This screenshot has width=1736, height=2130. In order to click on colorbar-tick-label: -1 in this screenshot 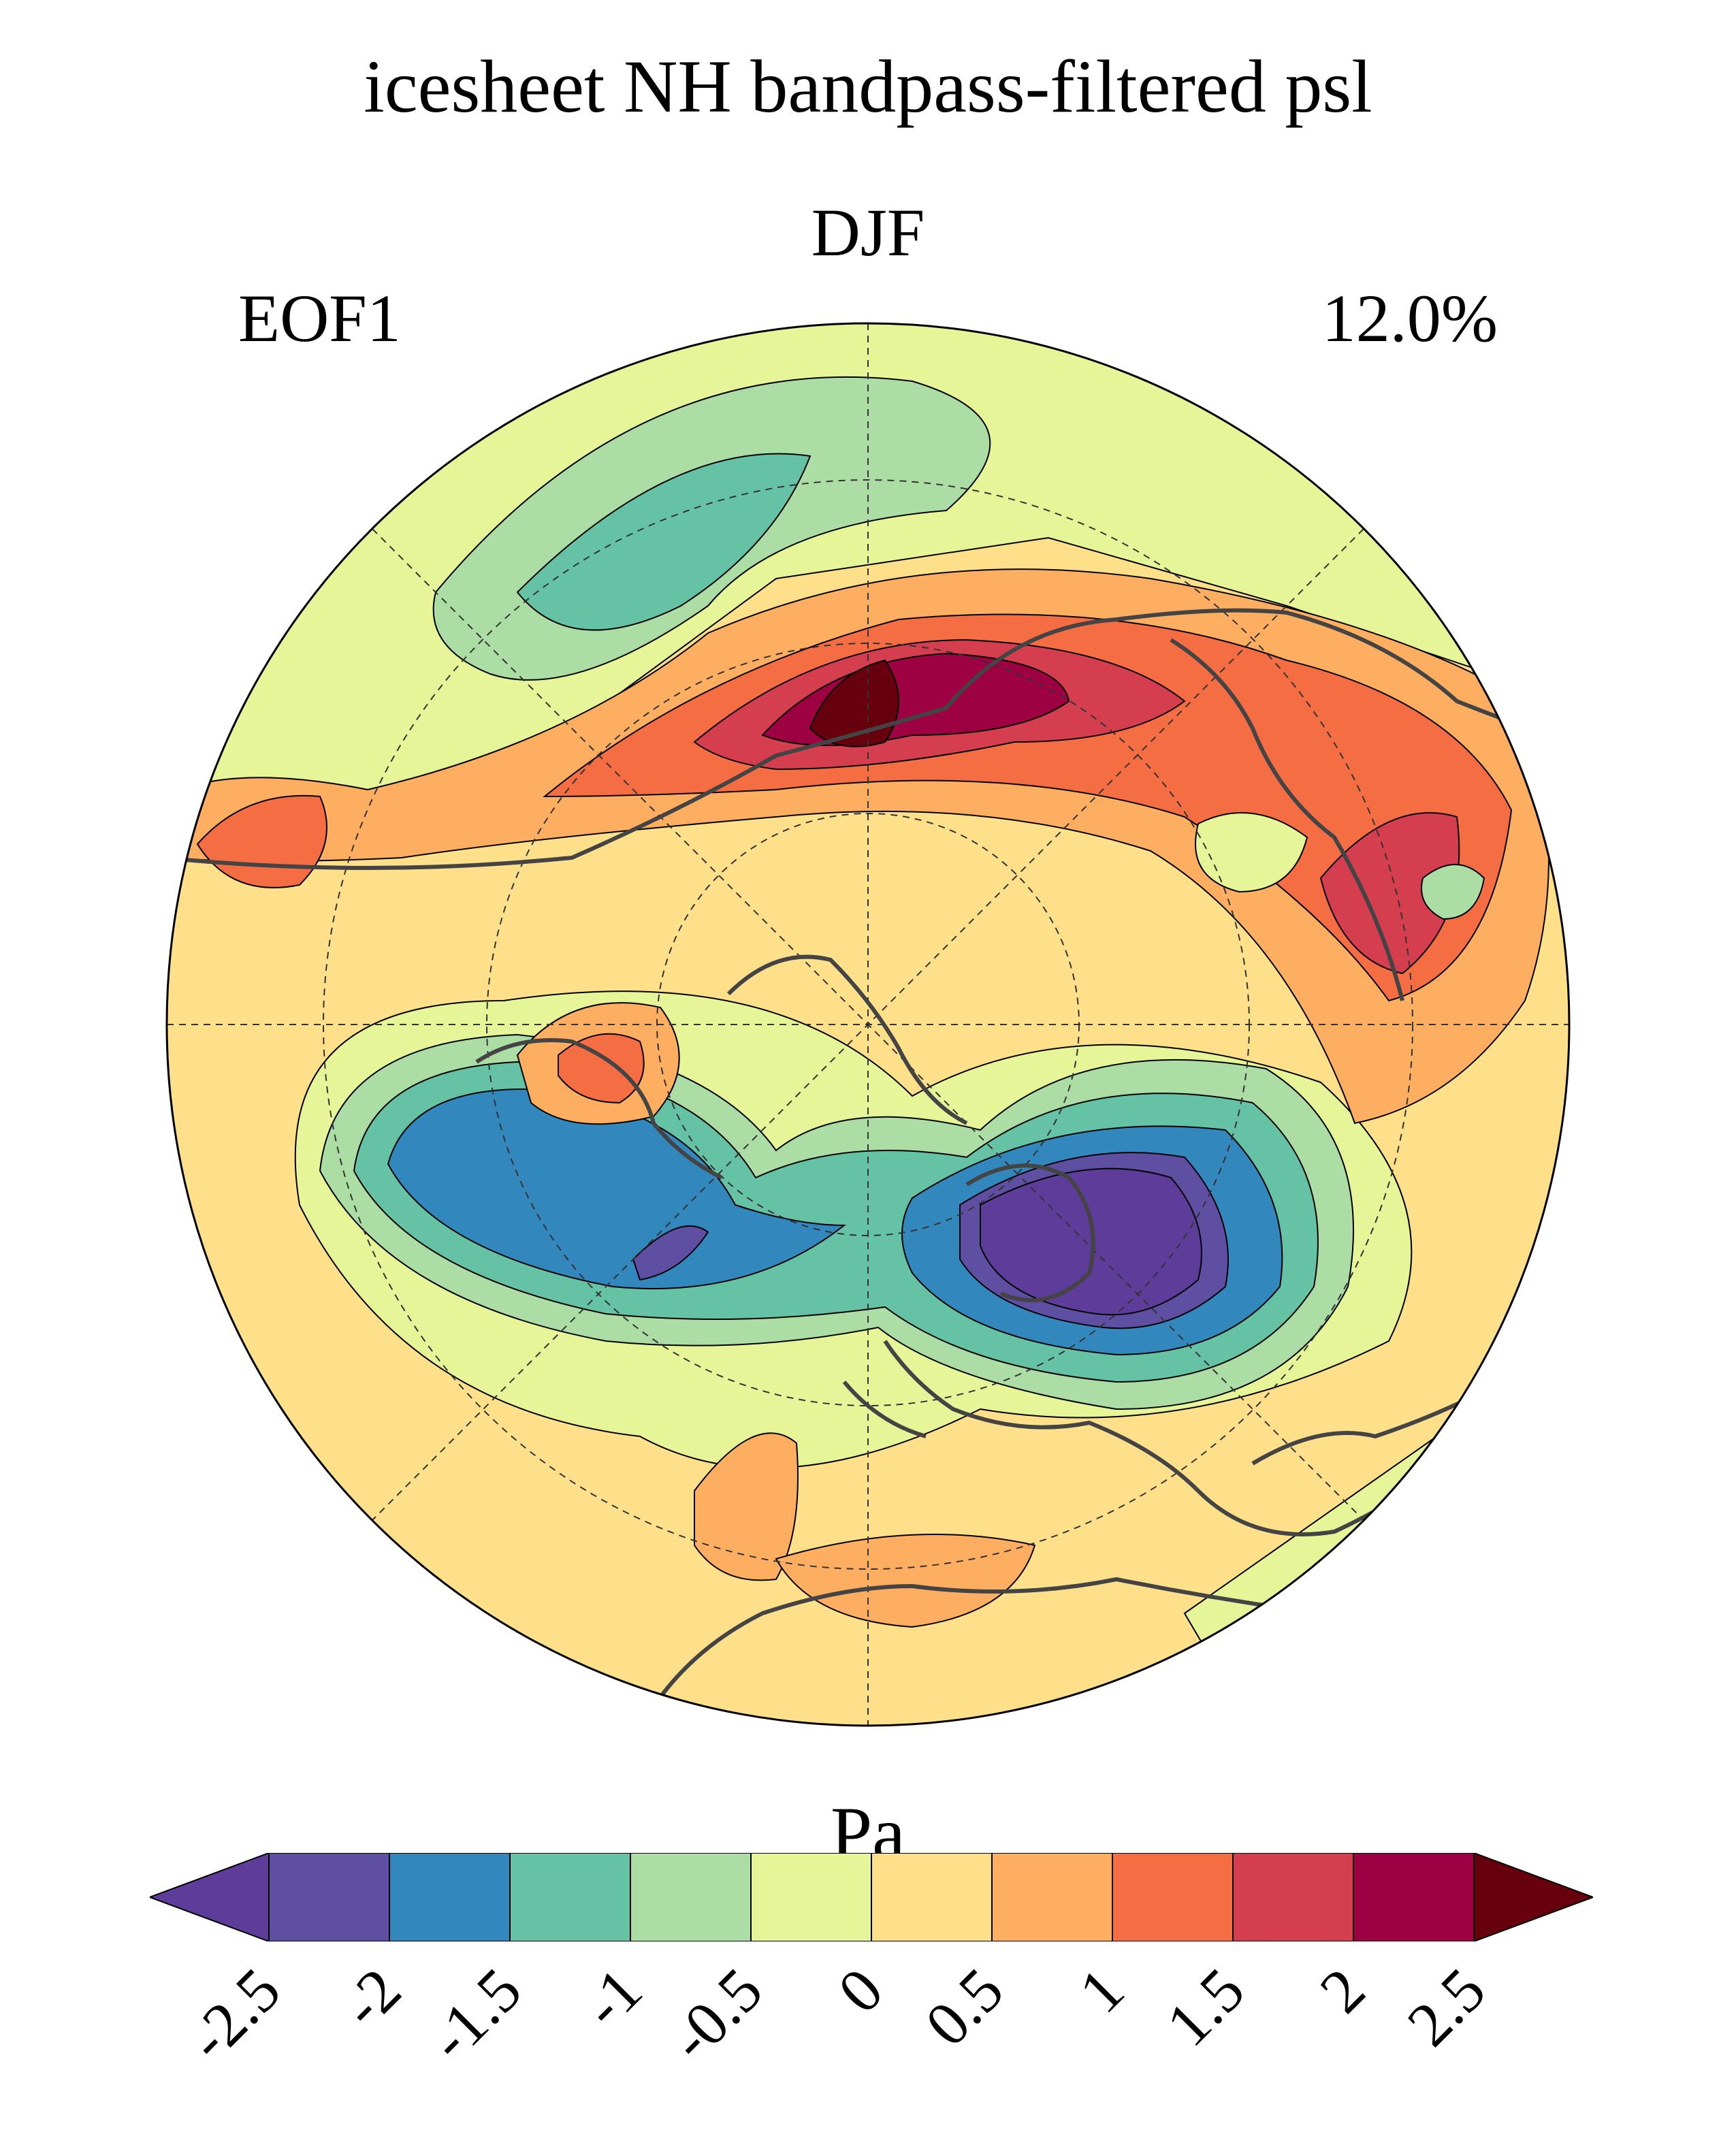, I will do `click(612, 1997)`.